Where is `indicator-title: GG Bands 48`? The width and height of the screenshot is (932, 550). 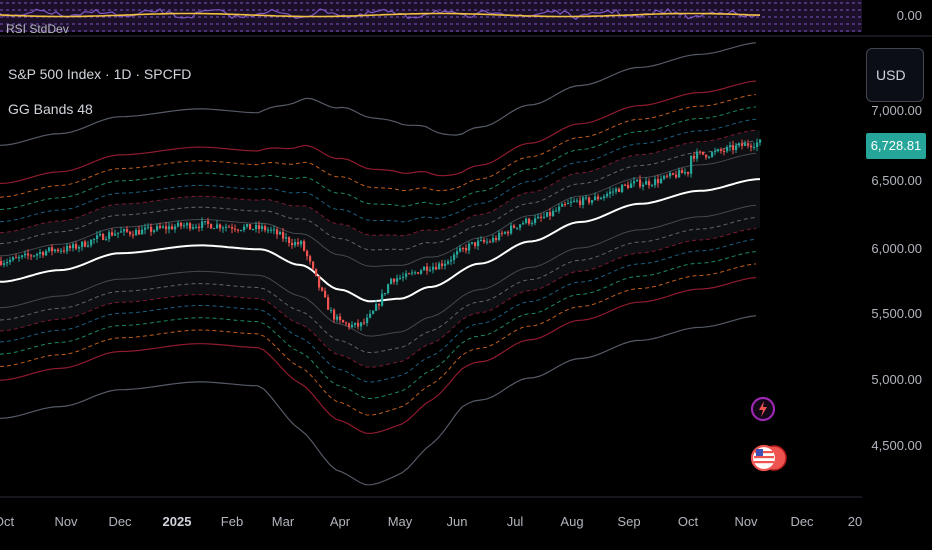
indicator-title: GG Bands 48 is located at coordinates (50, 109).